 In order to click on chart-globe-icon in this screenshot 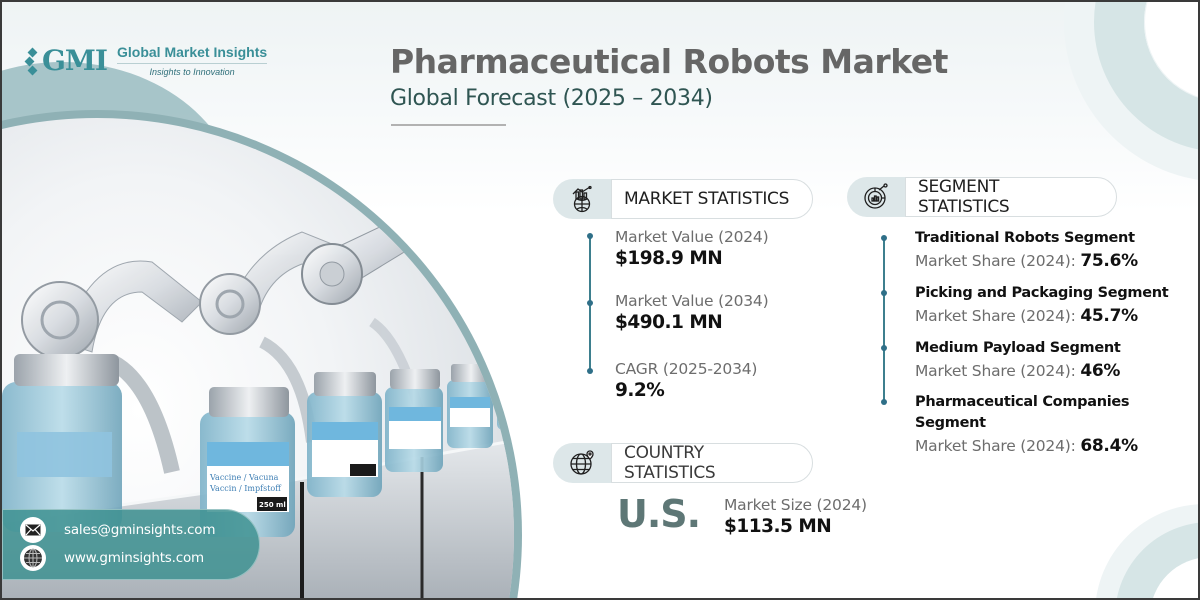, I will do `click(582, 199)`.